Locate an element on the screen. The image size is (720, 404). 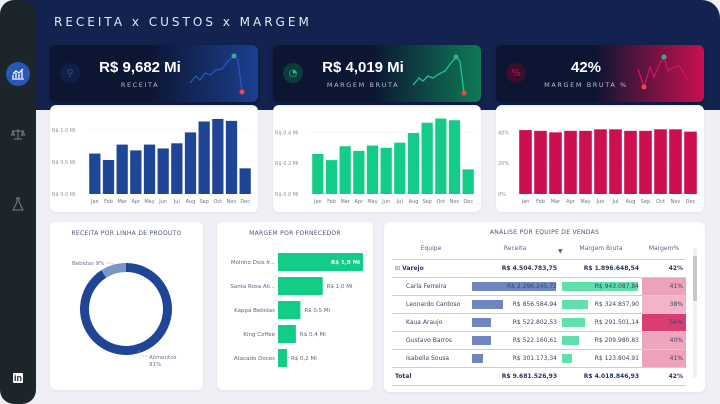
header-margem-pct: Margem% is located at coordinates (664, 249).